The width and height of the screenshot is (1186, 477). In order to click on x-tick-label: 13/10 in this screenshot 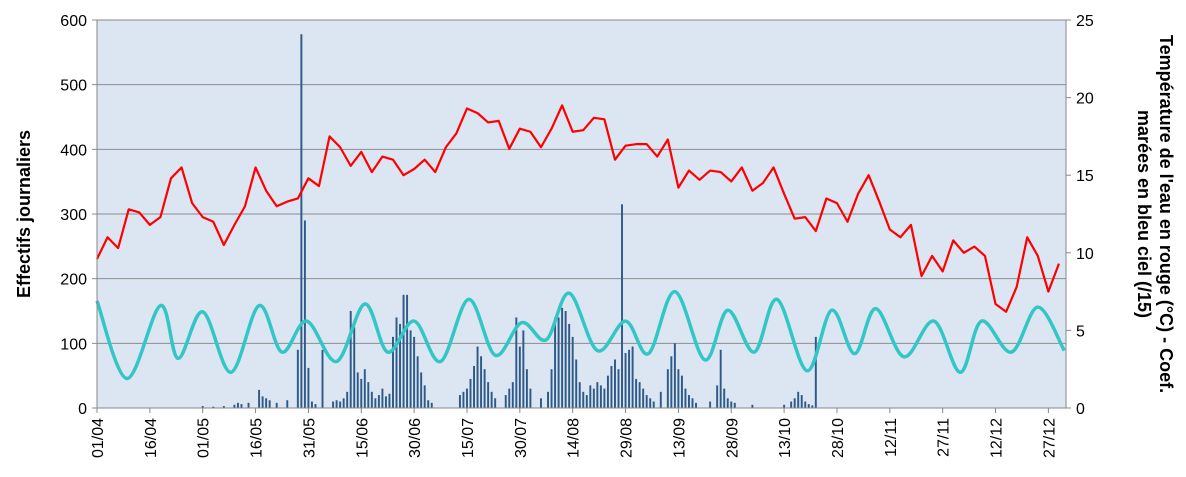, I will do `click(785, 438)`.